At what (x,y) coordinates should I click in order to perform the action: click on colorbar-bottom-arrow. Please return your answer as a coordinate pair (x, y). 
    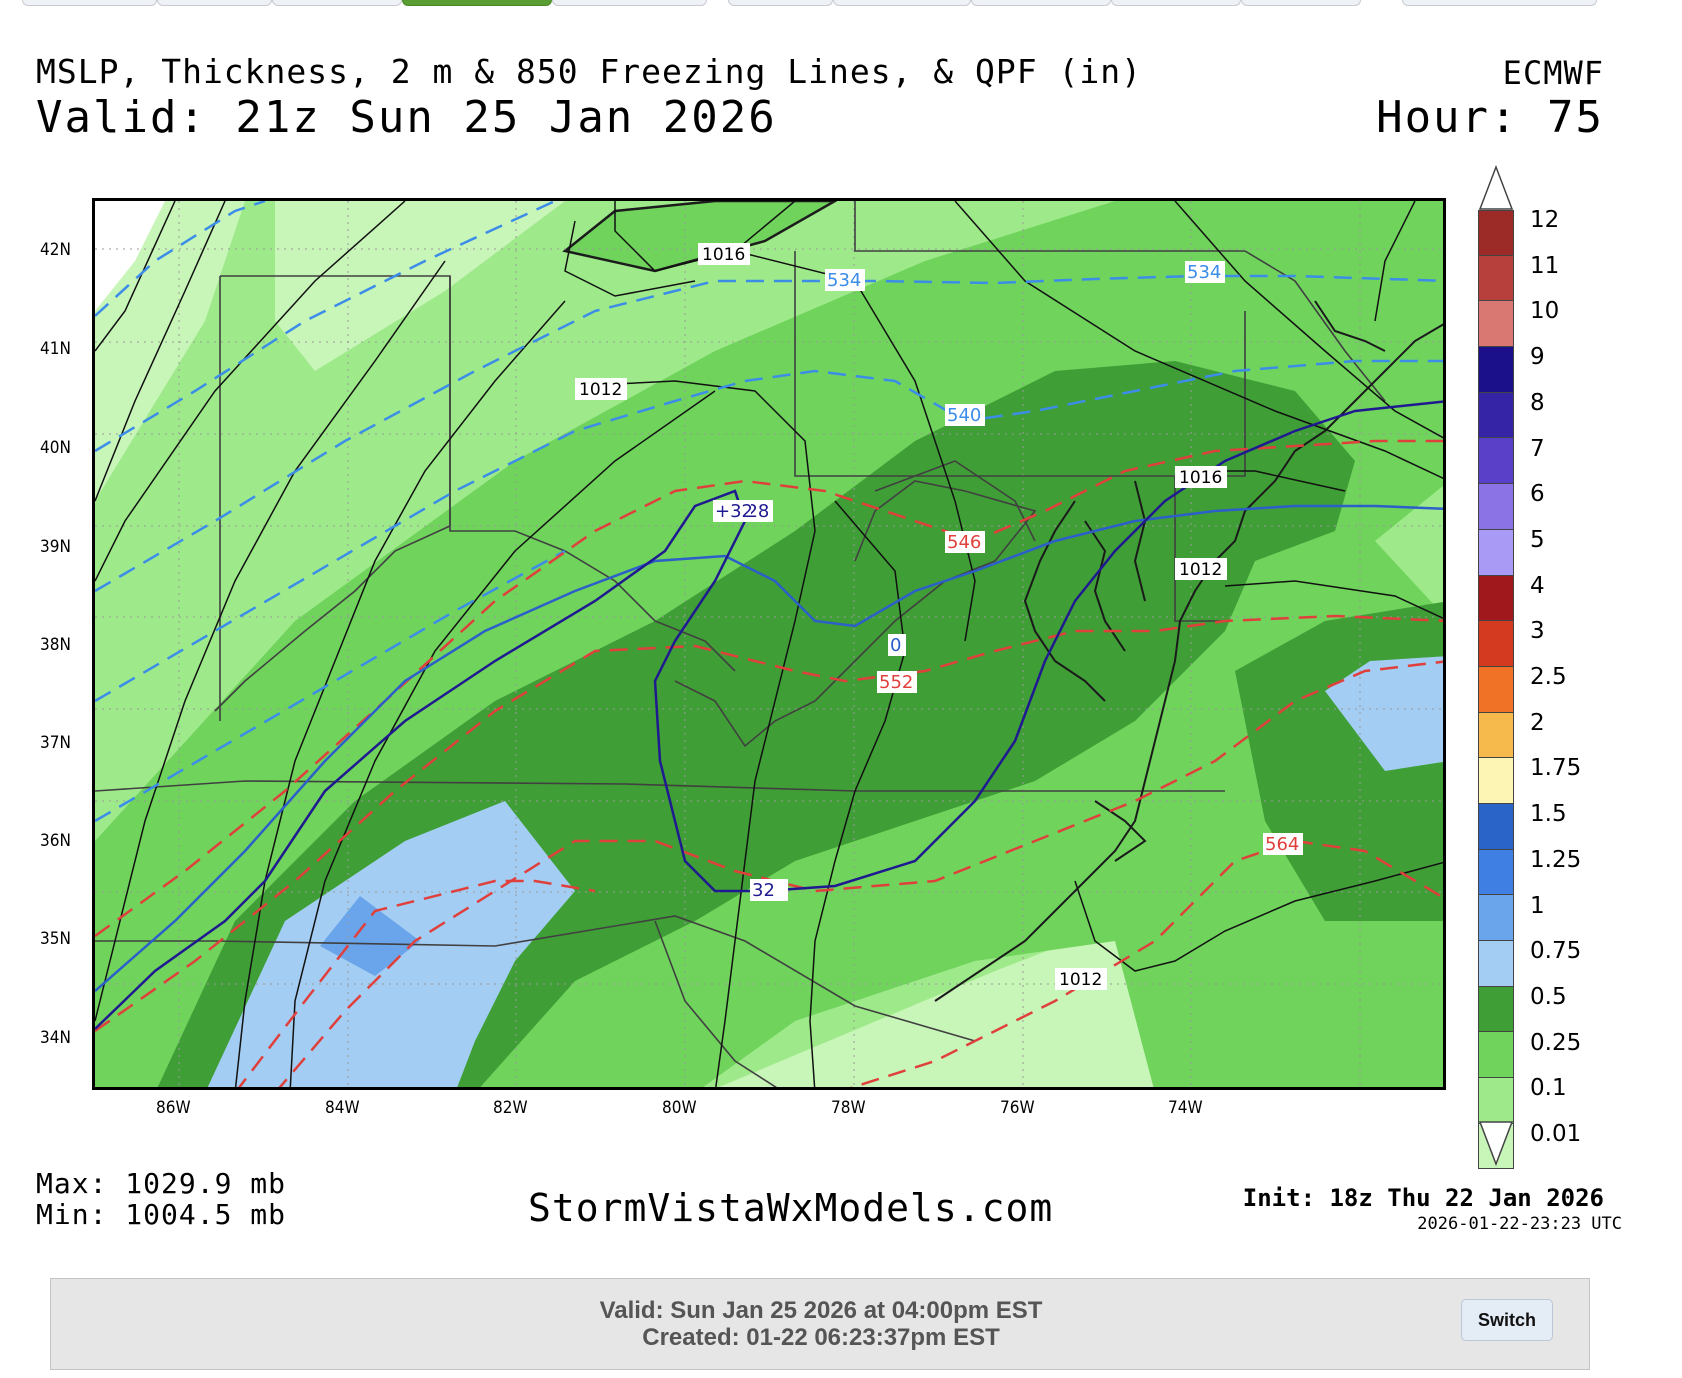
    Looking at the image, I should click on (1496, 1143).